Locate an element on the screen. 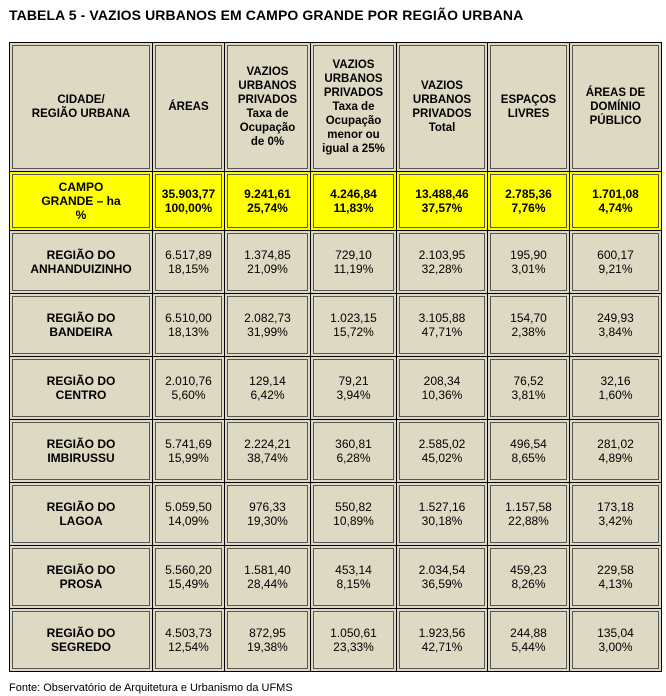 This screenshot has width=666, height=696. cell-text: 3,01% is located at coordinates (528, 269).